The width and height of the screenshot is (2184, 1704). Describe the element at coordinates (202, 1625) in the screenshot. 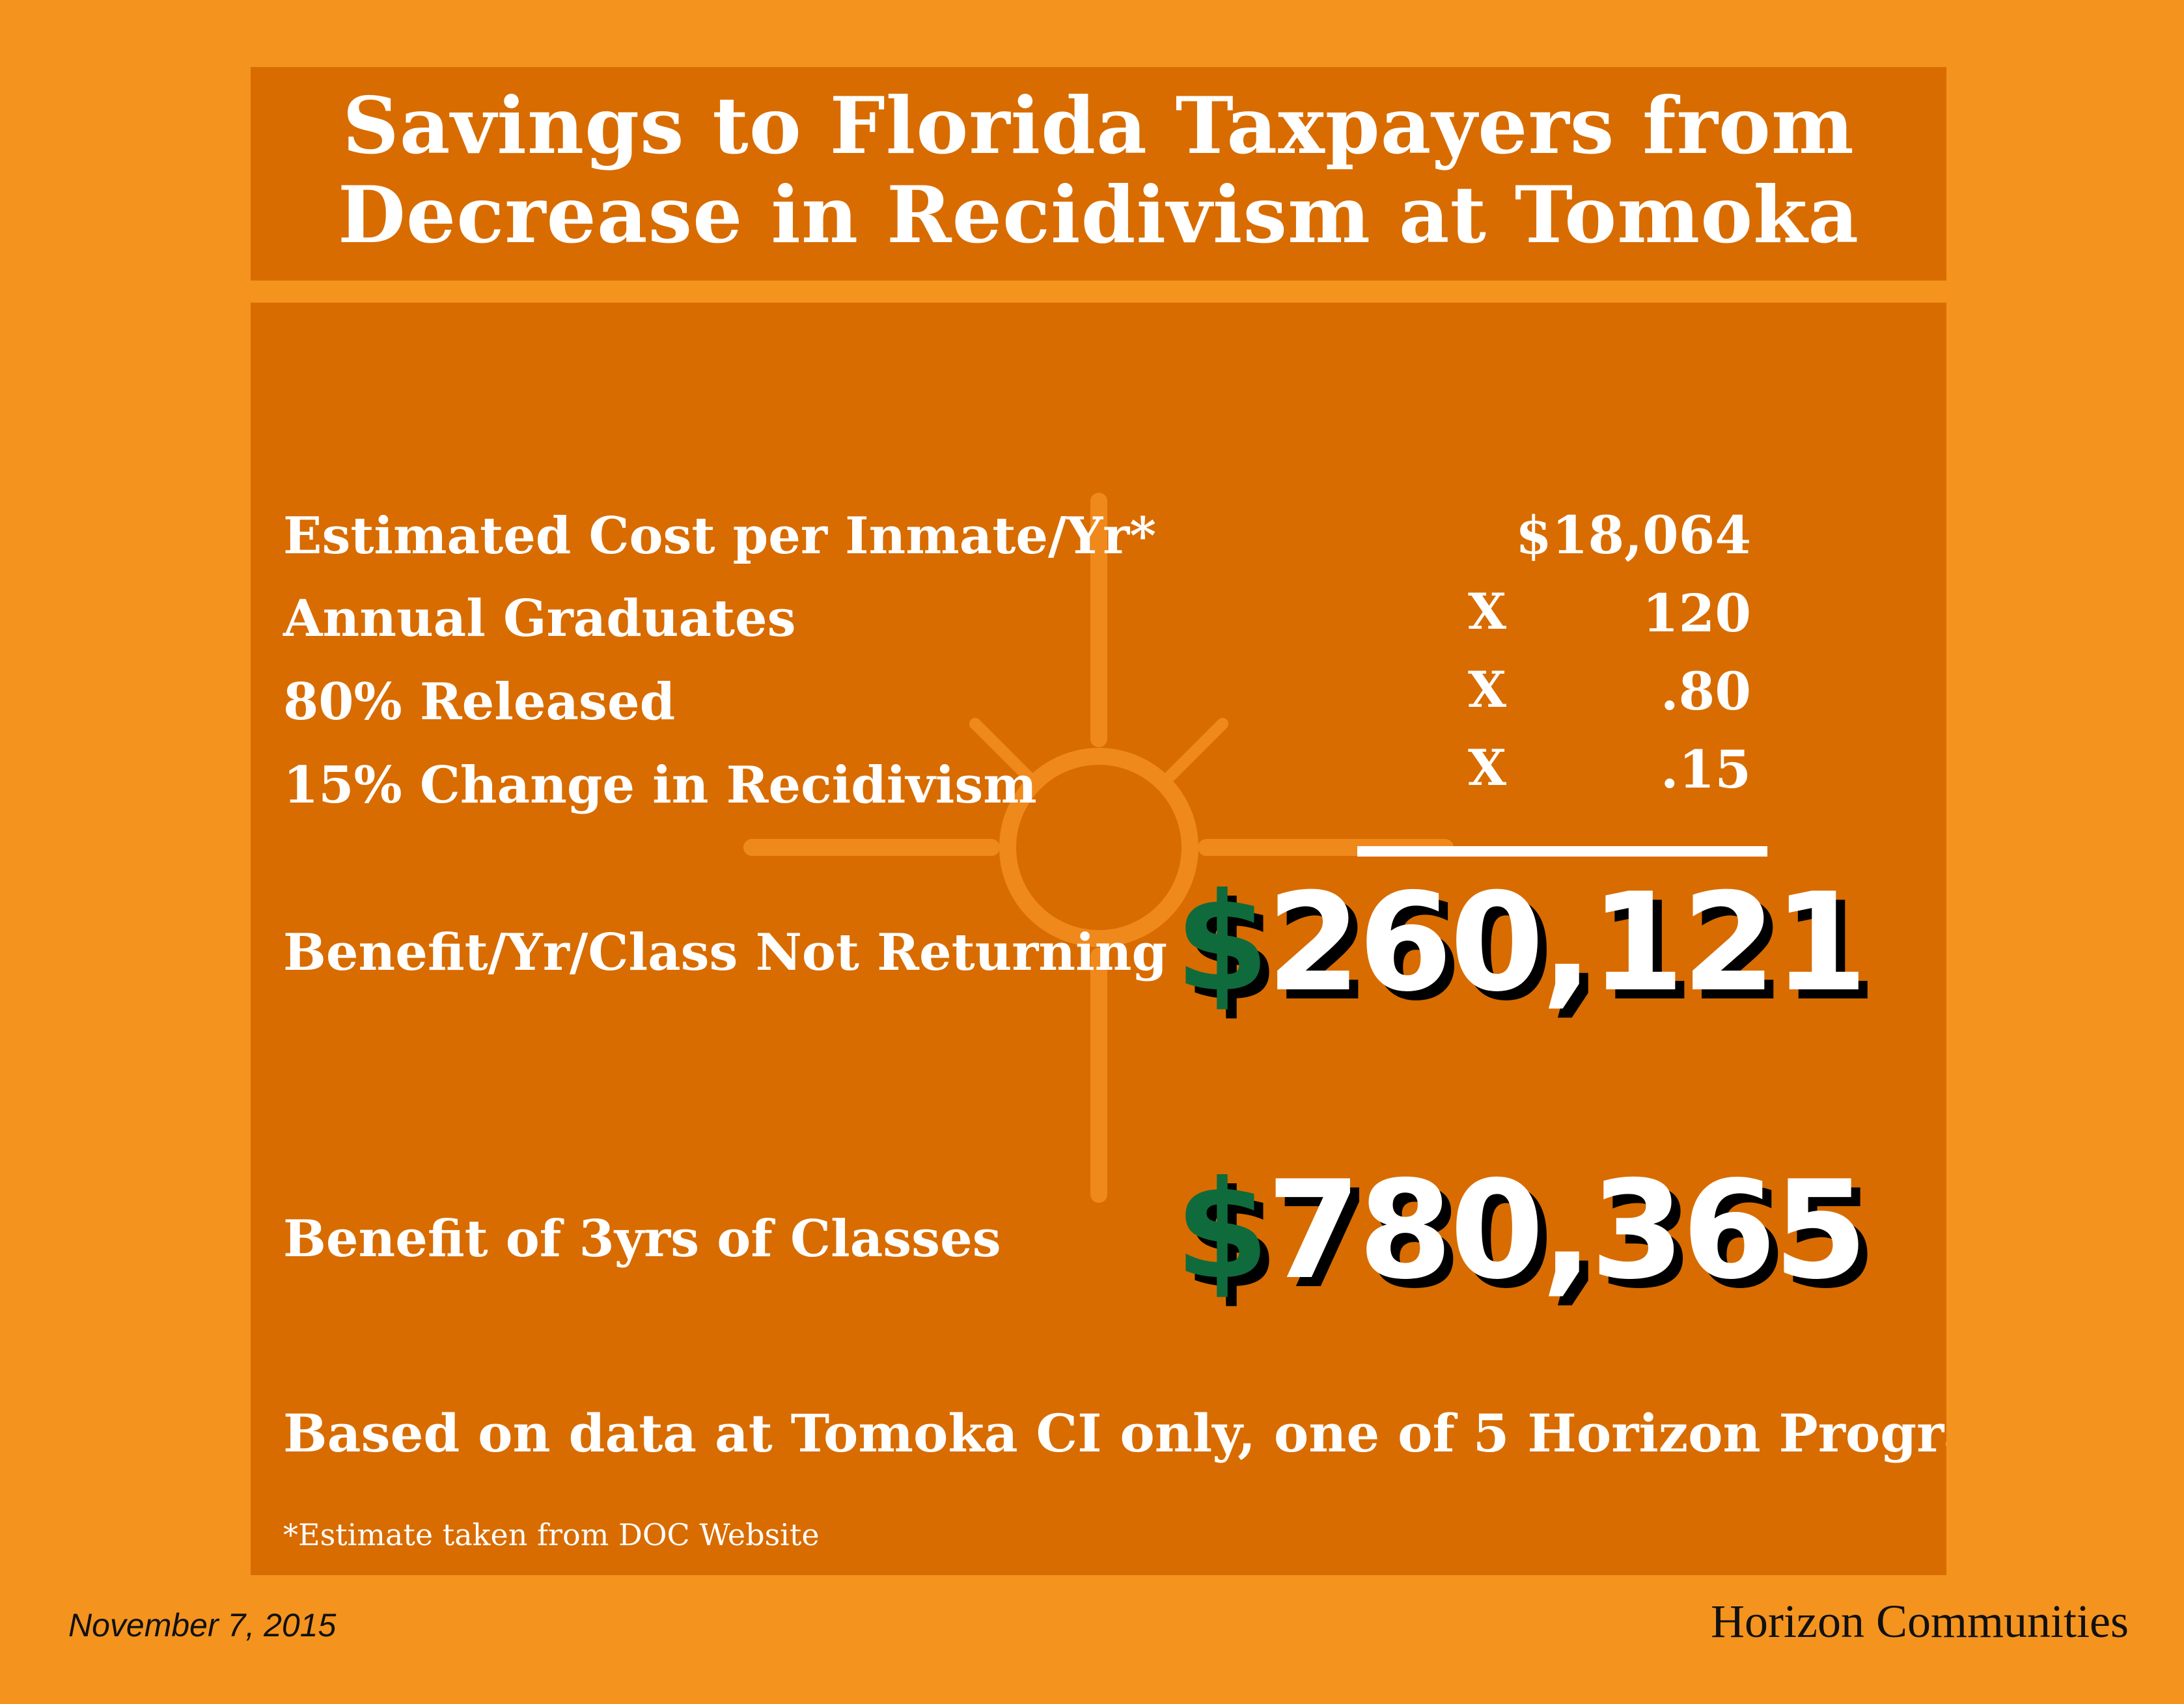

I see `footer-date: November 7, 2015` at that location.